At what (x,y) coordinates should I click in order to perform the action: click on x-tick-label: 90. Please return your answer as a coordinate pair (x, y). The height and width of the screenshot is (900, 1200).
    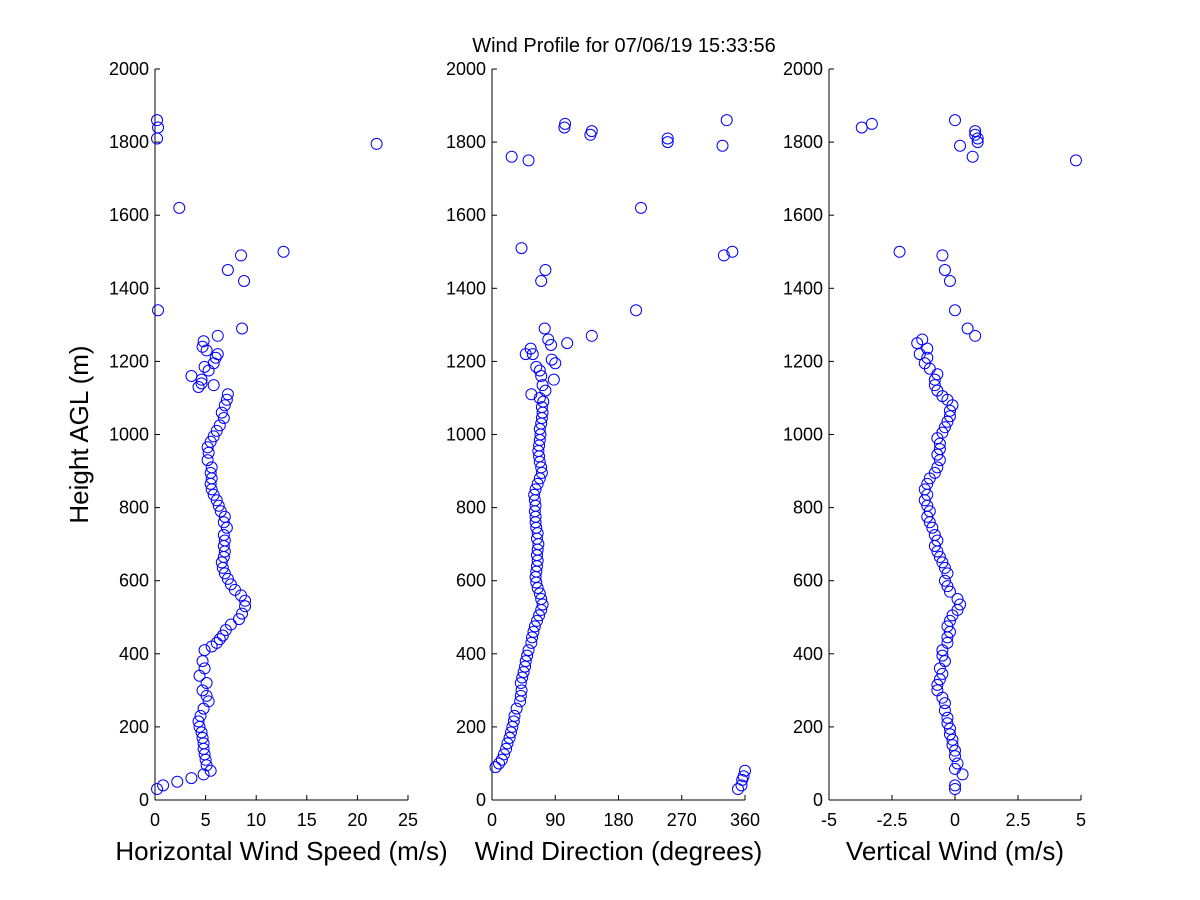
    Looking at the image, I should click on (555, 820).